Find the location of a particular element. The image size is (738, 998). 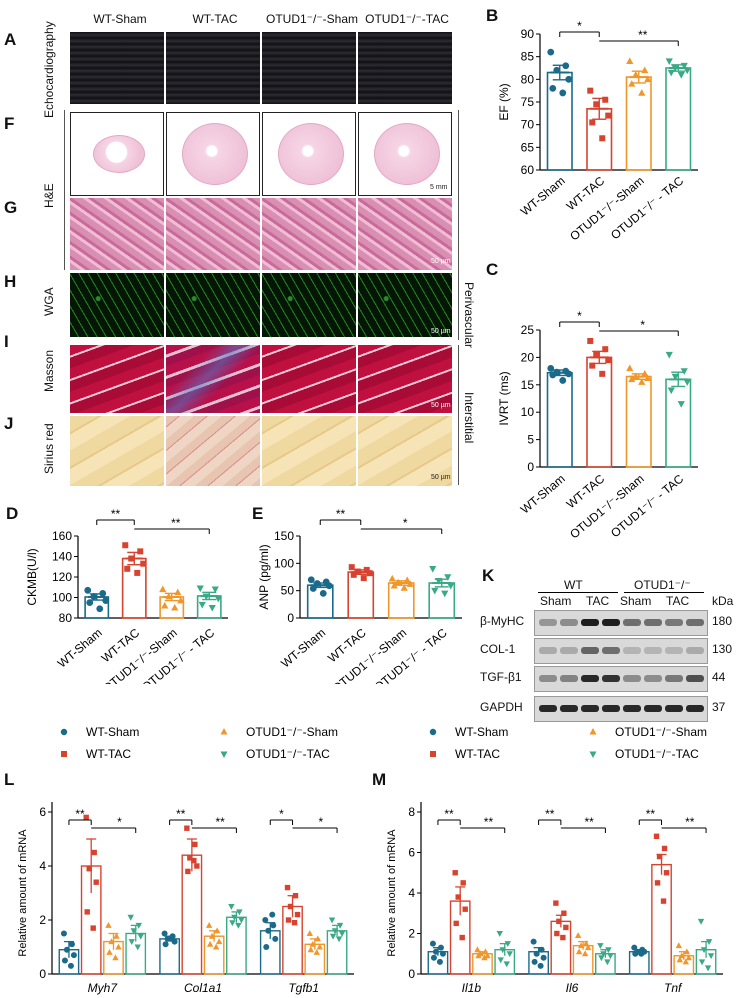

group-label-interstitial: Interstitial is located at coordinates (469, 418).